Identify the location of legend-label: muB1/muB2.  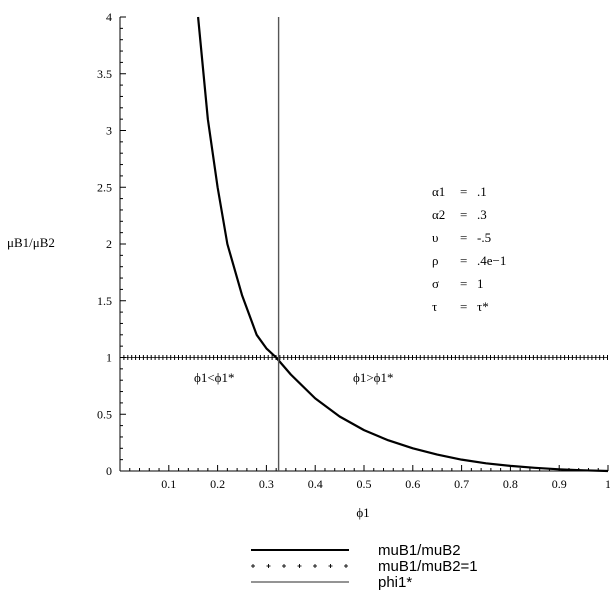
(419, 550).